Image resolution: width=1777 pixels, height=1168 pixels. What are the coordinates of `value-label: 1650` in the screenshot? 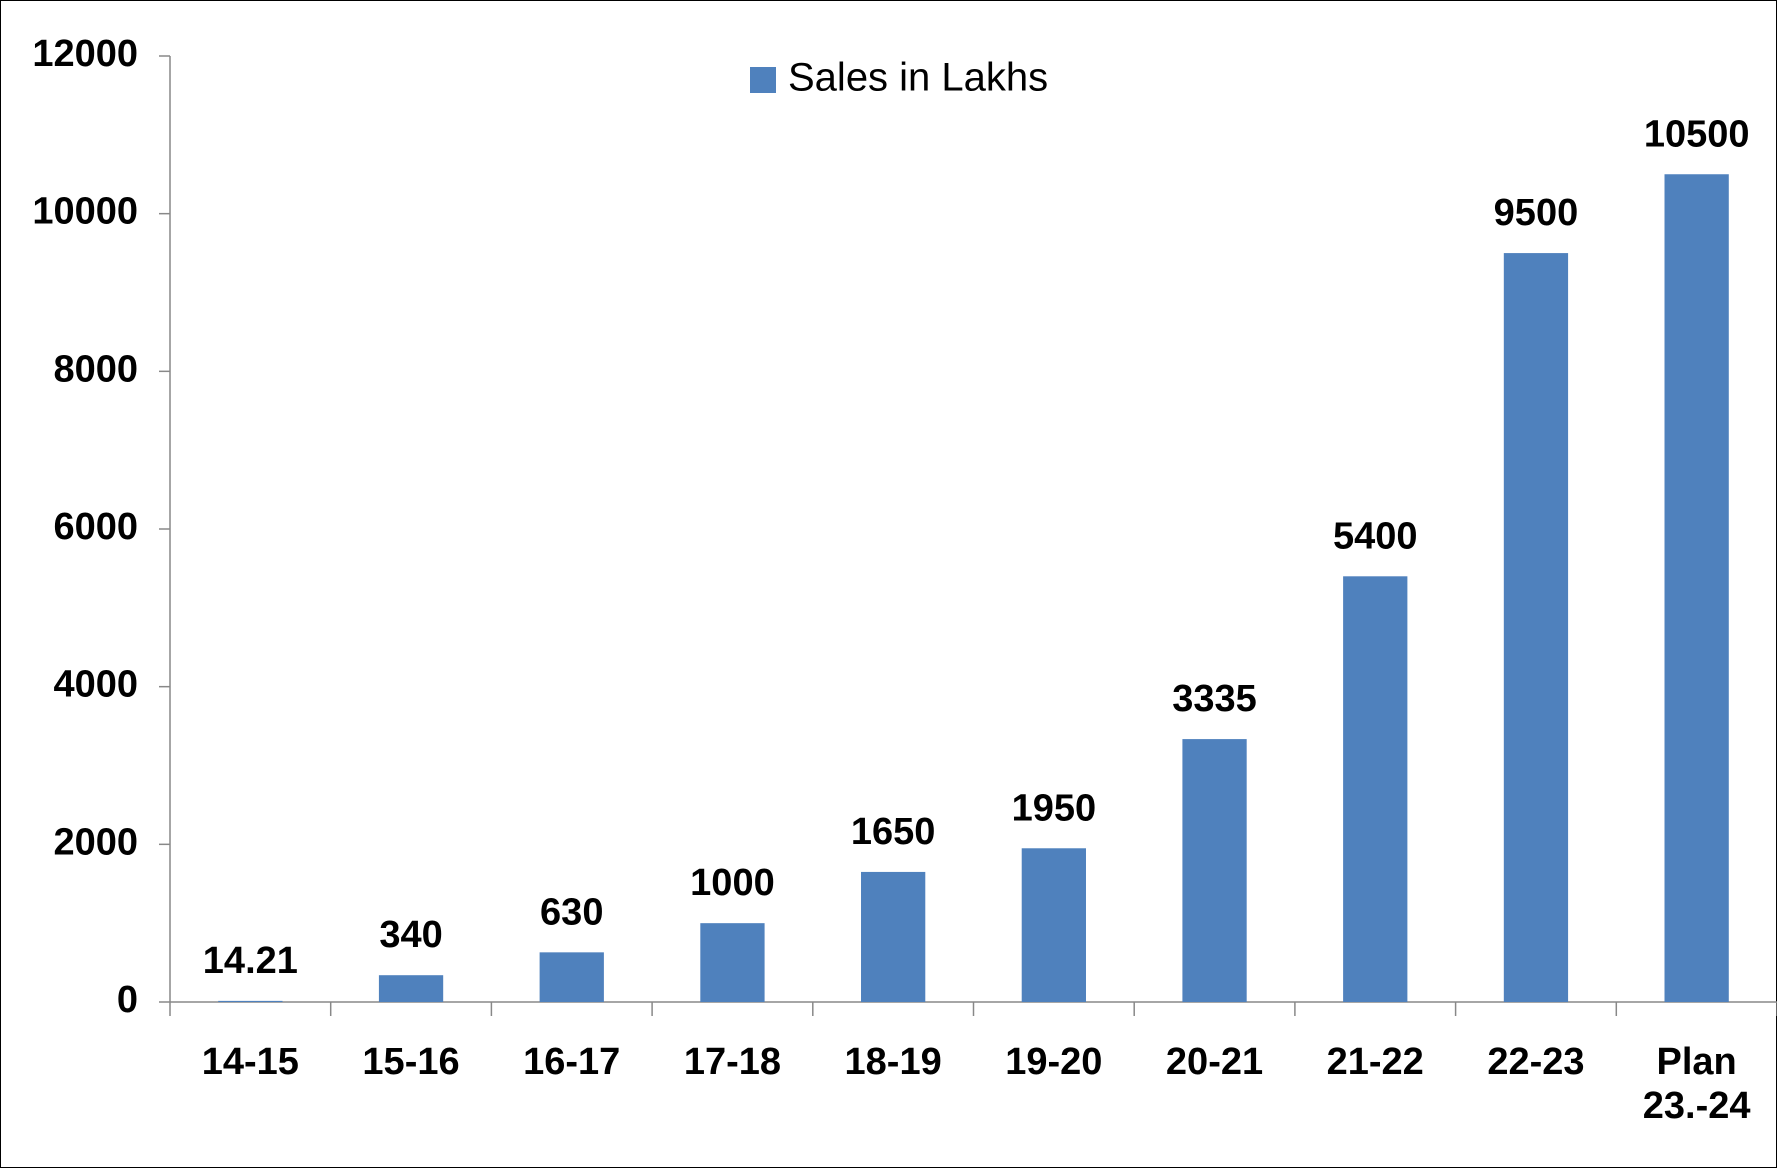 It's located at (893, 832).